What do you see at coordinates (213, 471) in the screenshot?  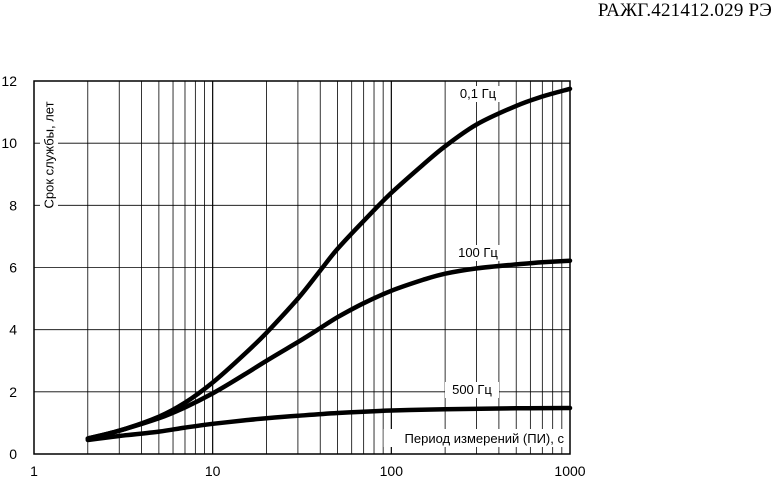 I see `x-tick-label: 10` at bounding box center [213, 471].